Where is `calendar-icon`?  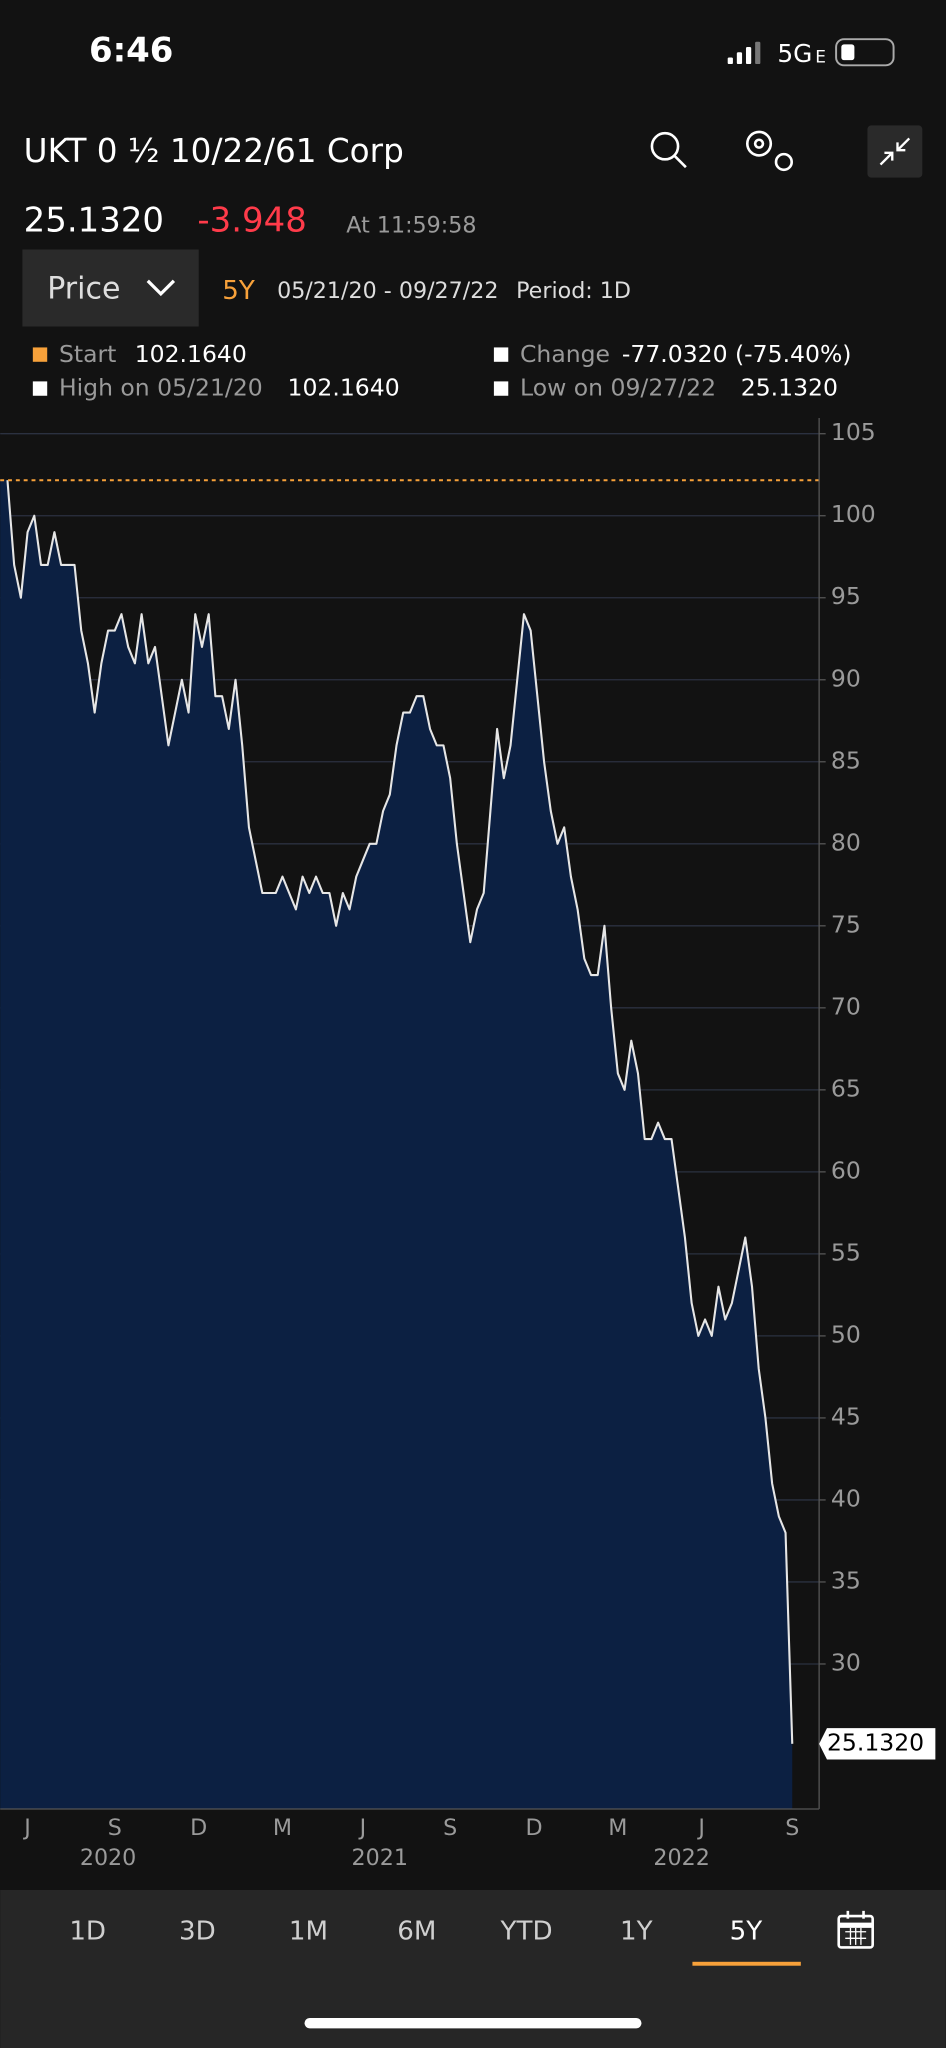
calendar-icon is located at coordinates (855, 1929).